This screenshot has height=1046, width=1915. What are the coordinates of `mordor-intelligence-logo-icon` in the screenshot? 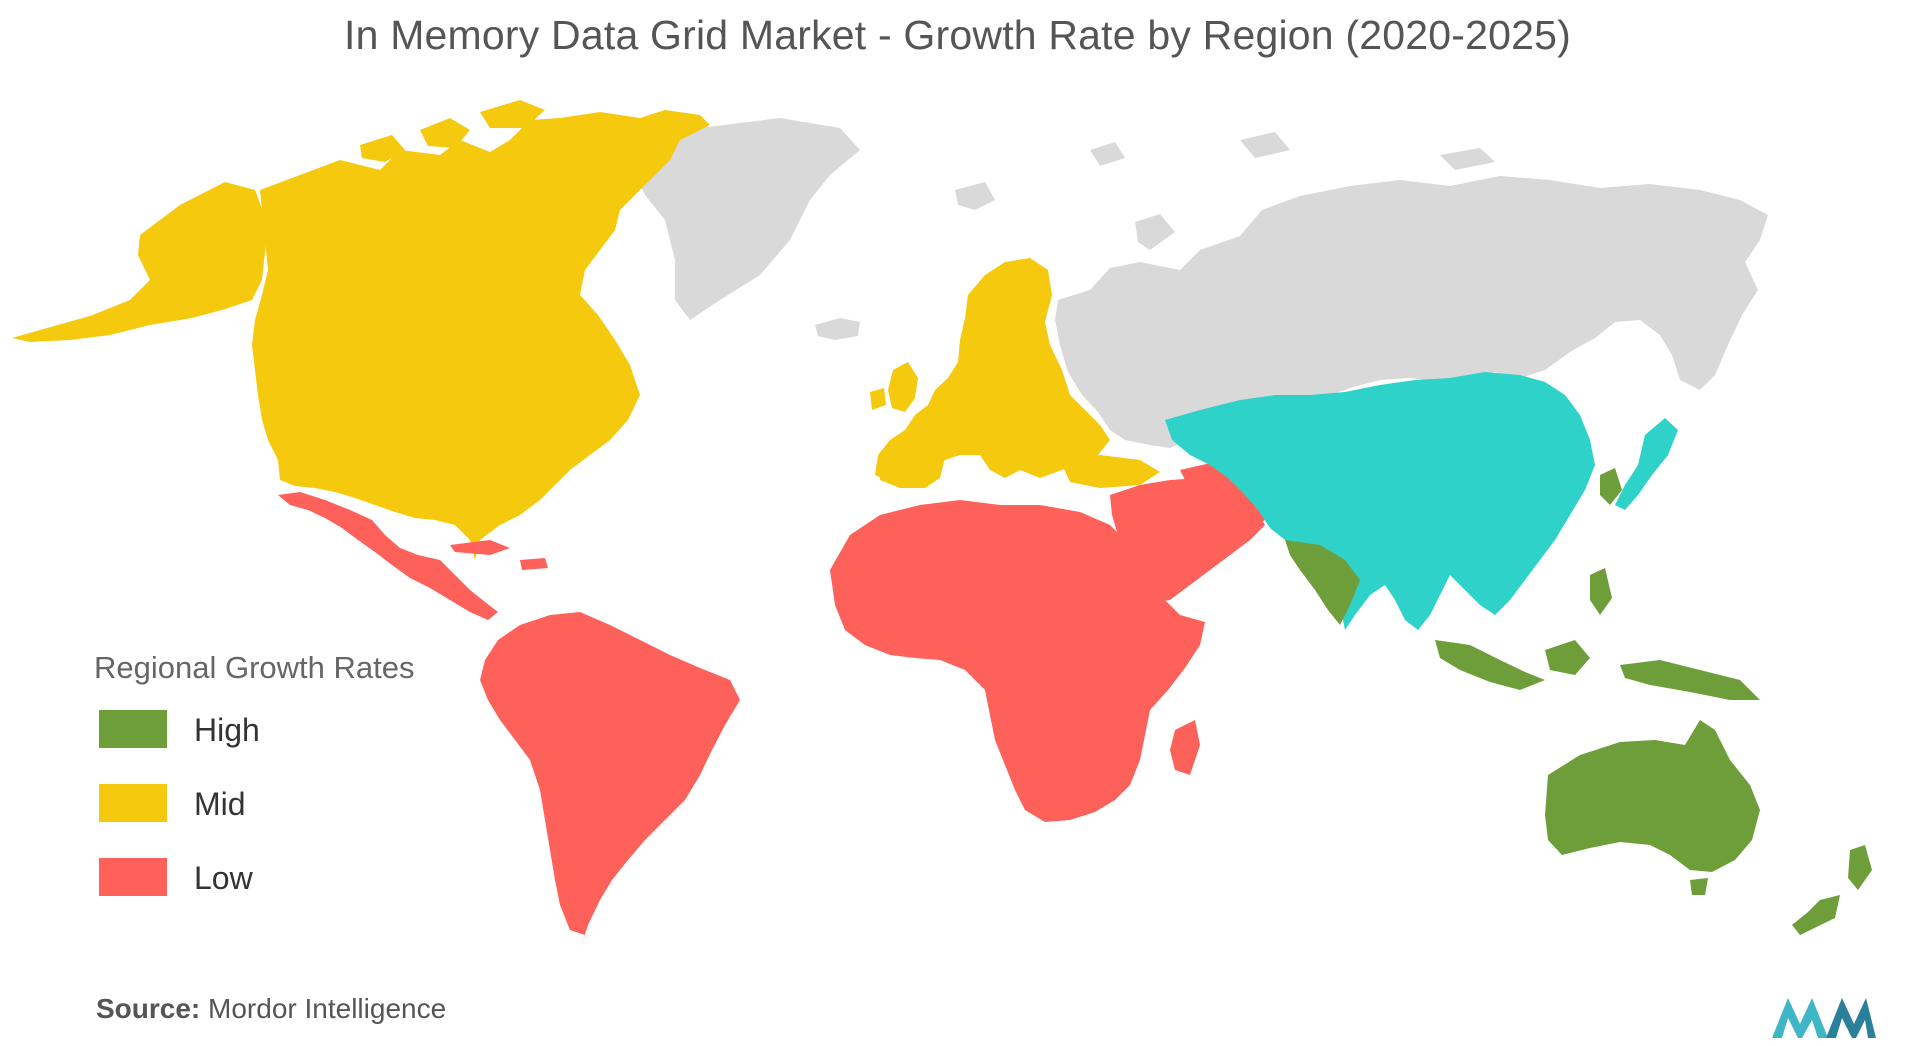 It's located at (1824, 1018).